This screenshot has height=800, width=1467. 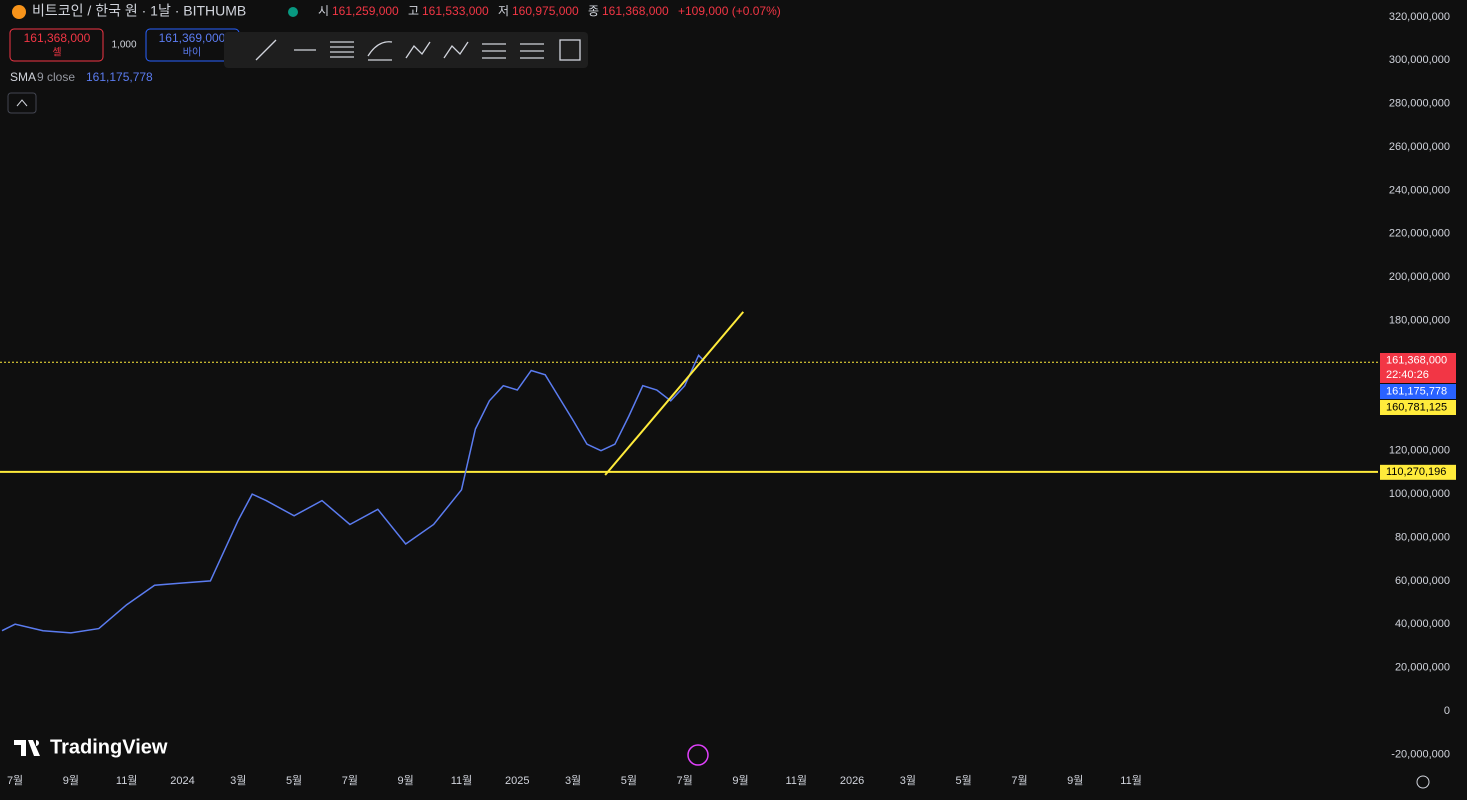 I want to click on open: 161,259,000, so click(x=365, y=11).